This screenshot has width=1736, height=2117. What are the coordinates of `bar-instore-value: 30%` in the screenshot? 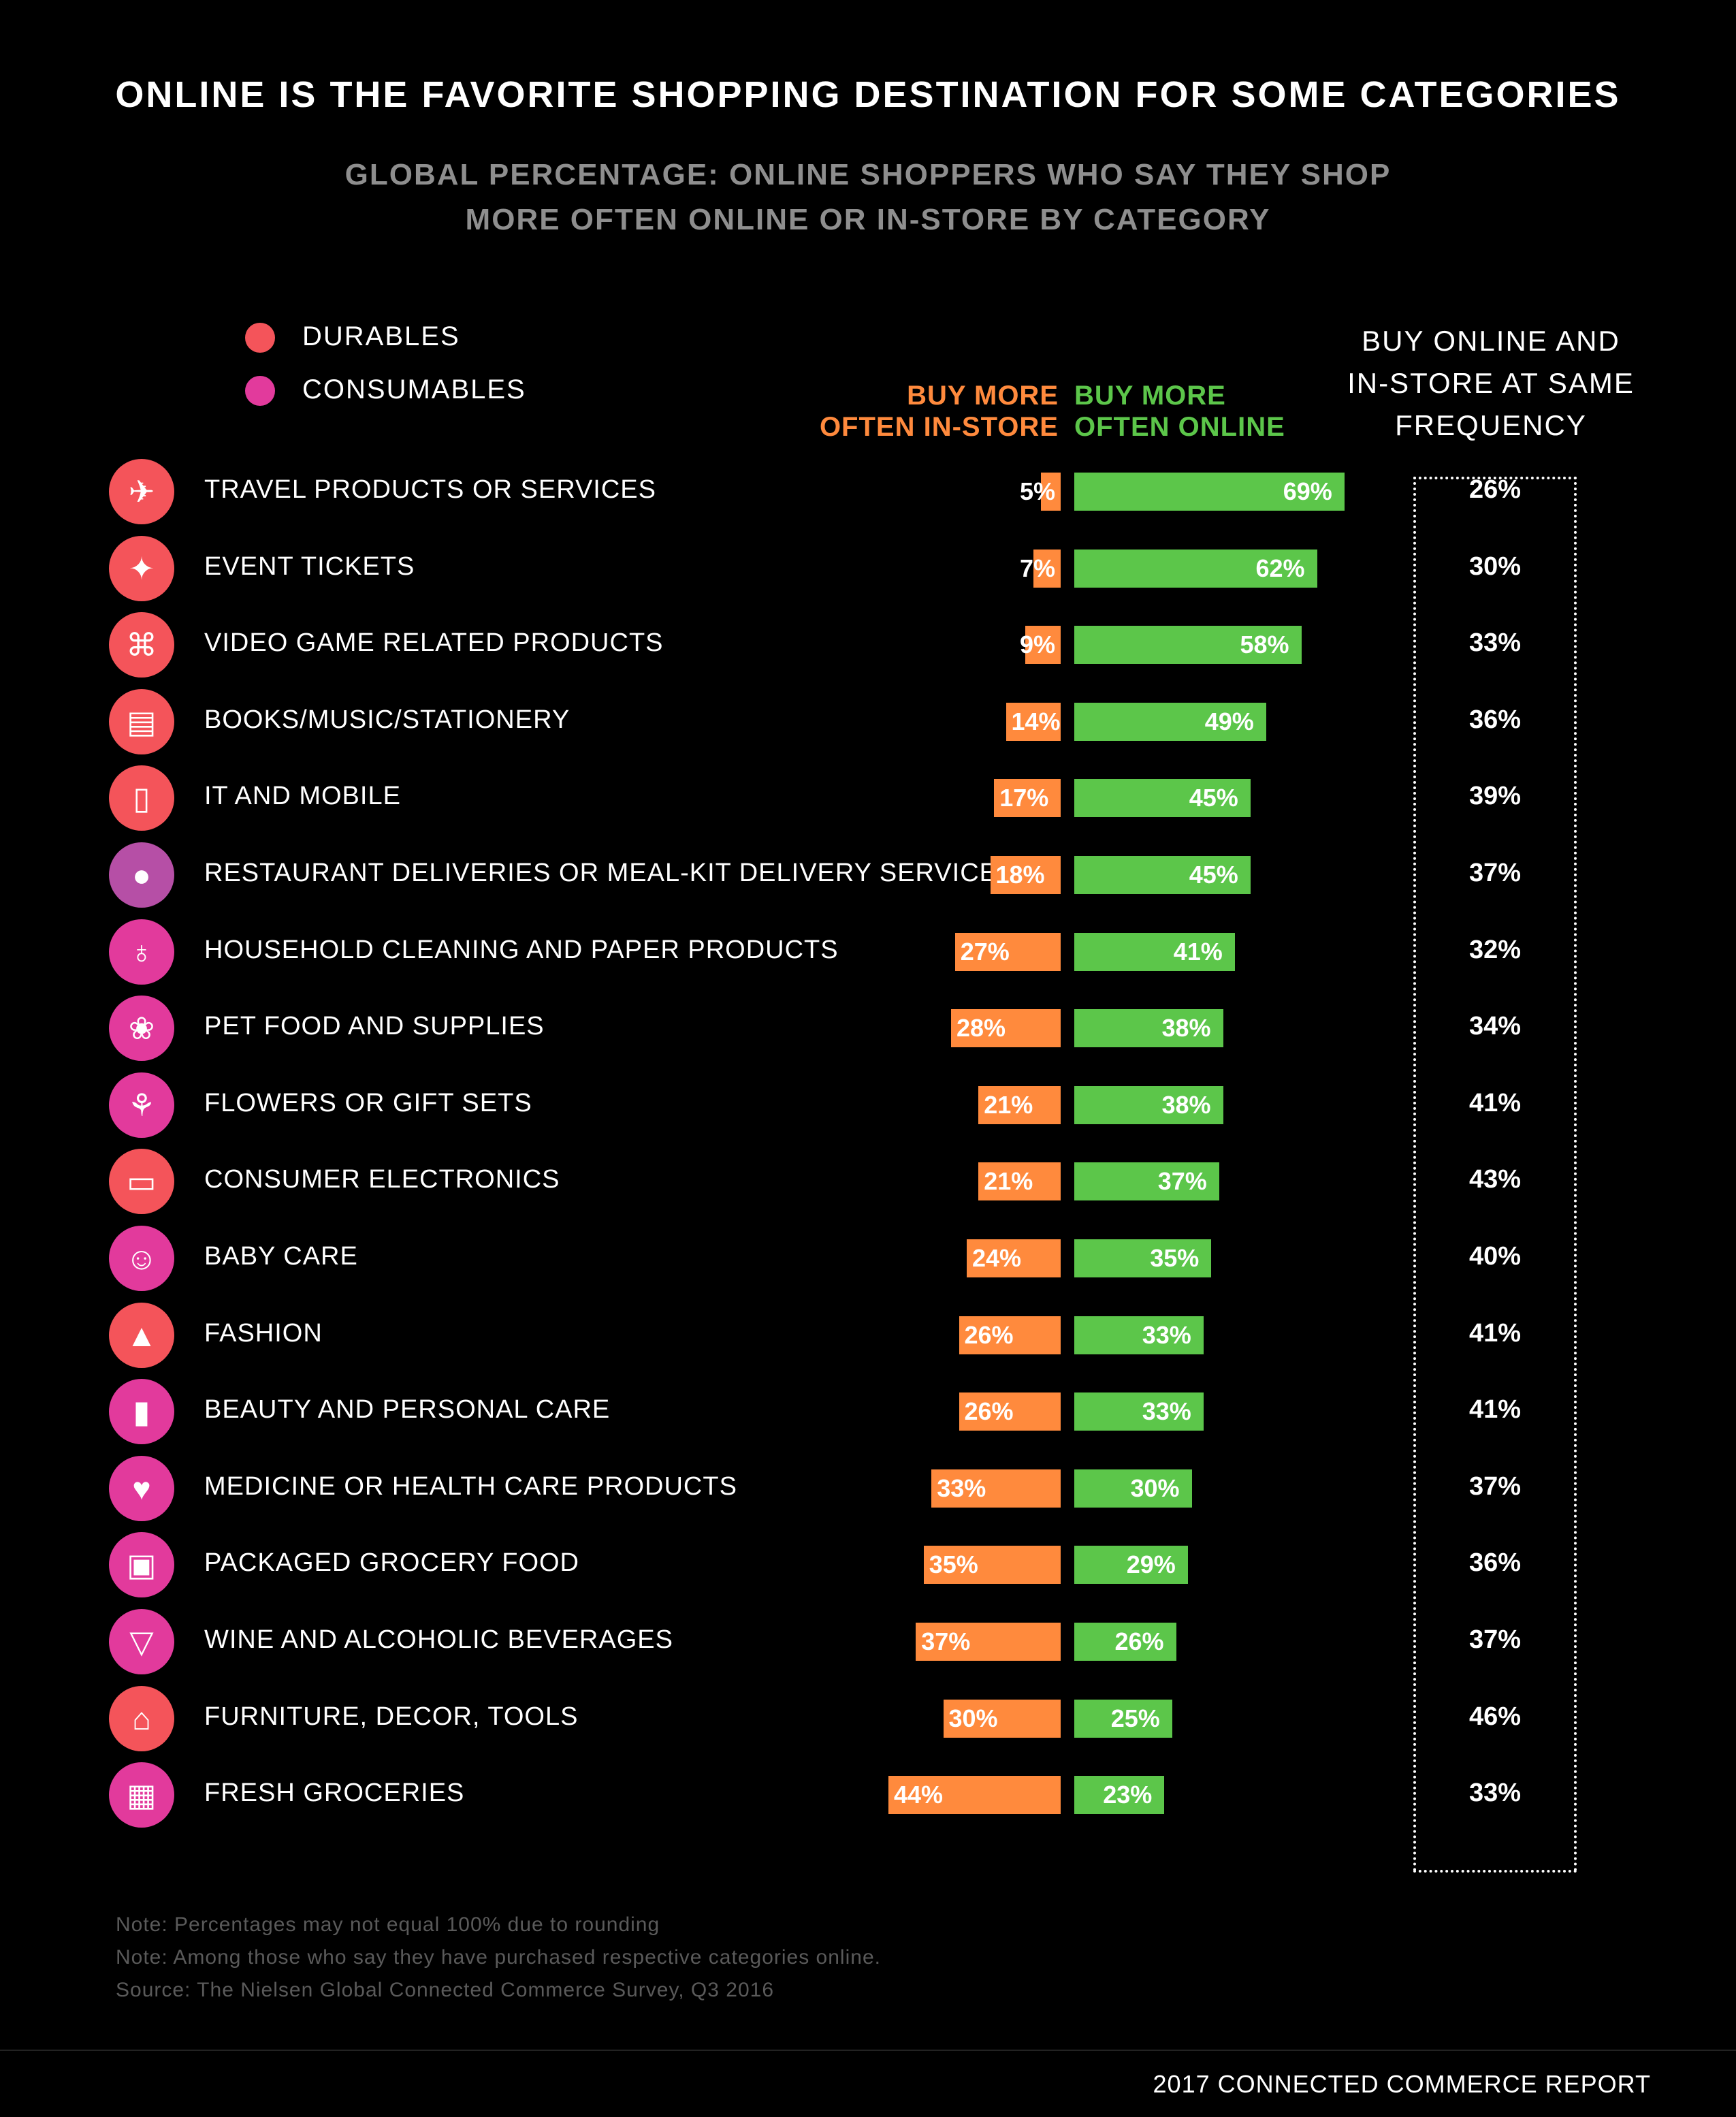 It's located at (973, 1718).